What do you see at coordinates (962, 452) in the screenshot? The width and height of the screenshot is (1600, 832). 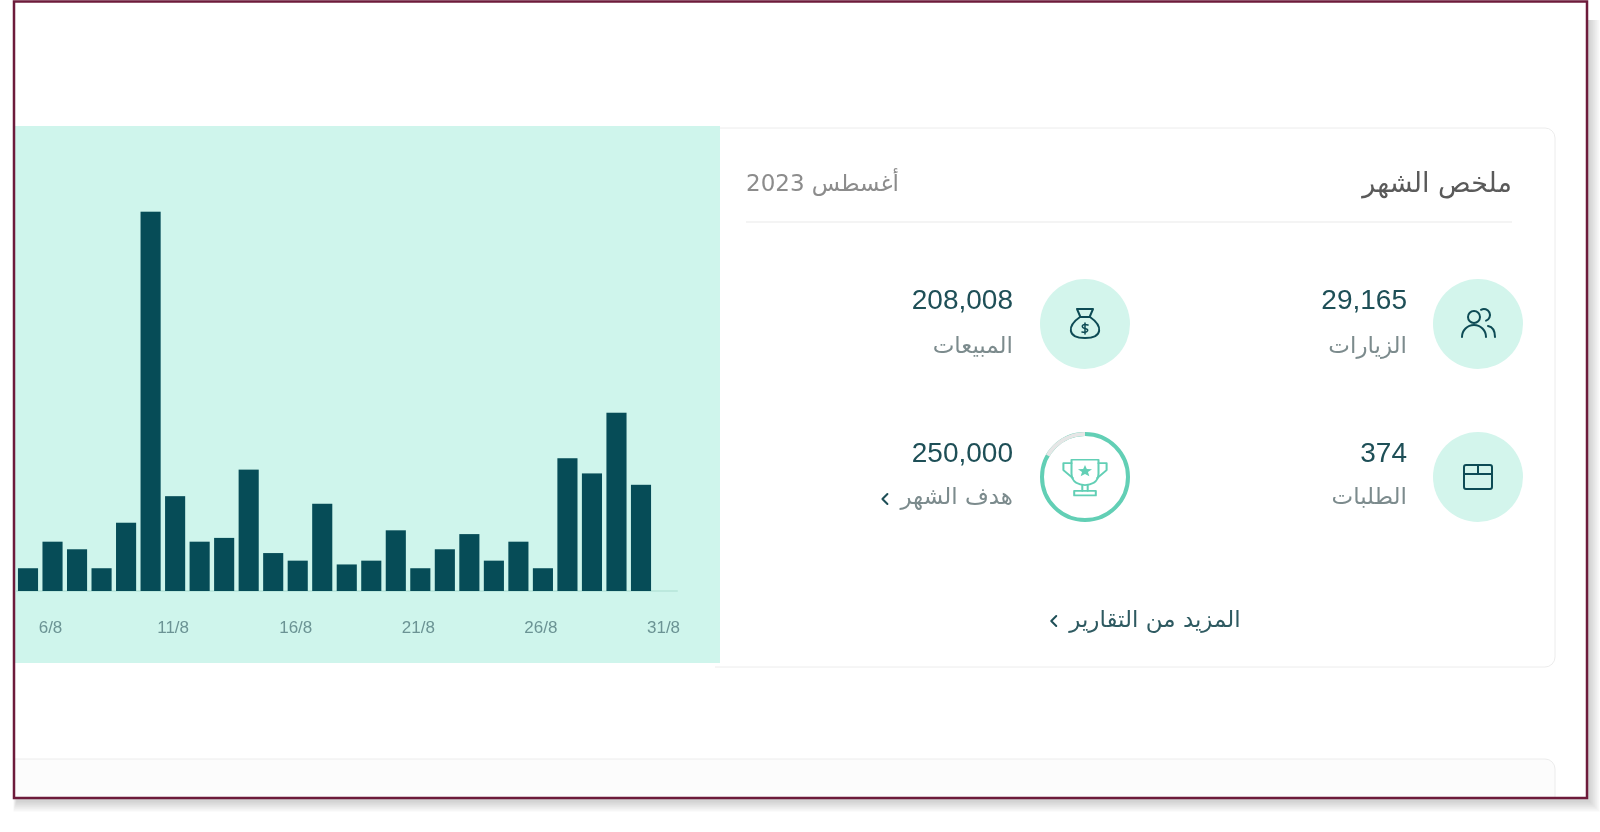 I see `text: 250,000` at bounding box center [962, 452].